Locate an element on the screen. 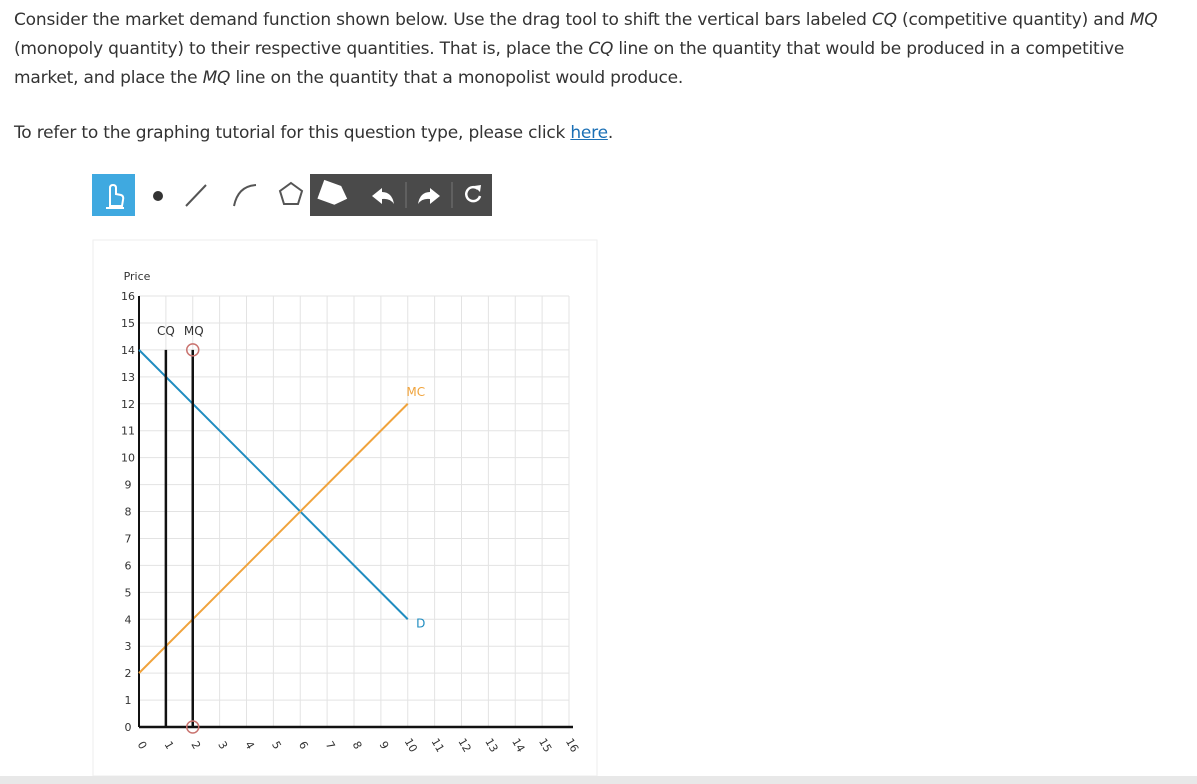  quantity-bar-label: CQ is located at coordinates (166, 331).